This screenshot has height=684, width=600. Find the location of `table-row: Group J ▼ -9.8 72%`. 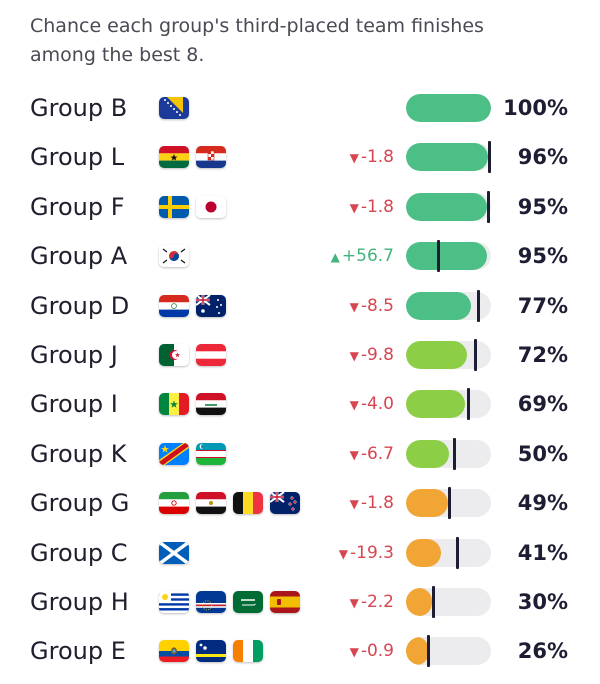

table-row: Group J ▼ -9.8 72% is located at coordinates (300, 355).